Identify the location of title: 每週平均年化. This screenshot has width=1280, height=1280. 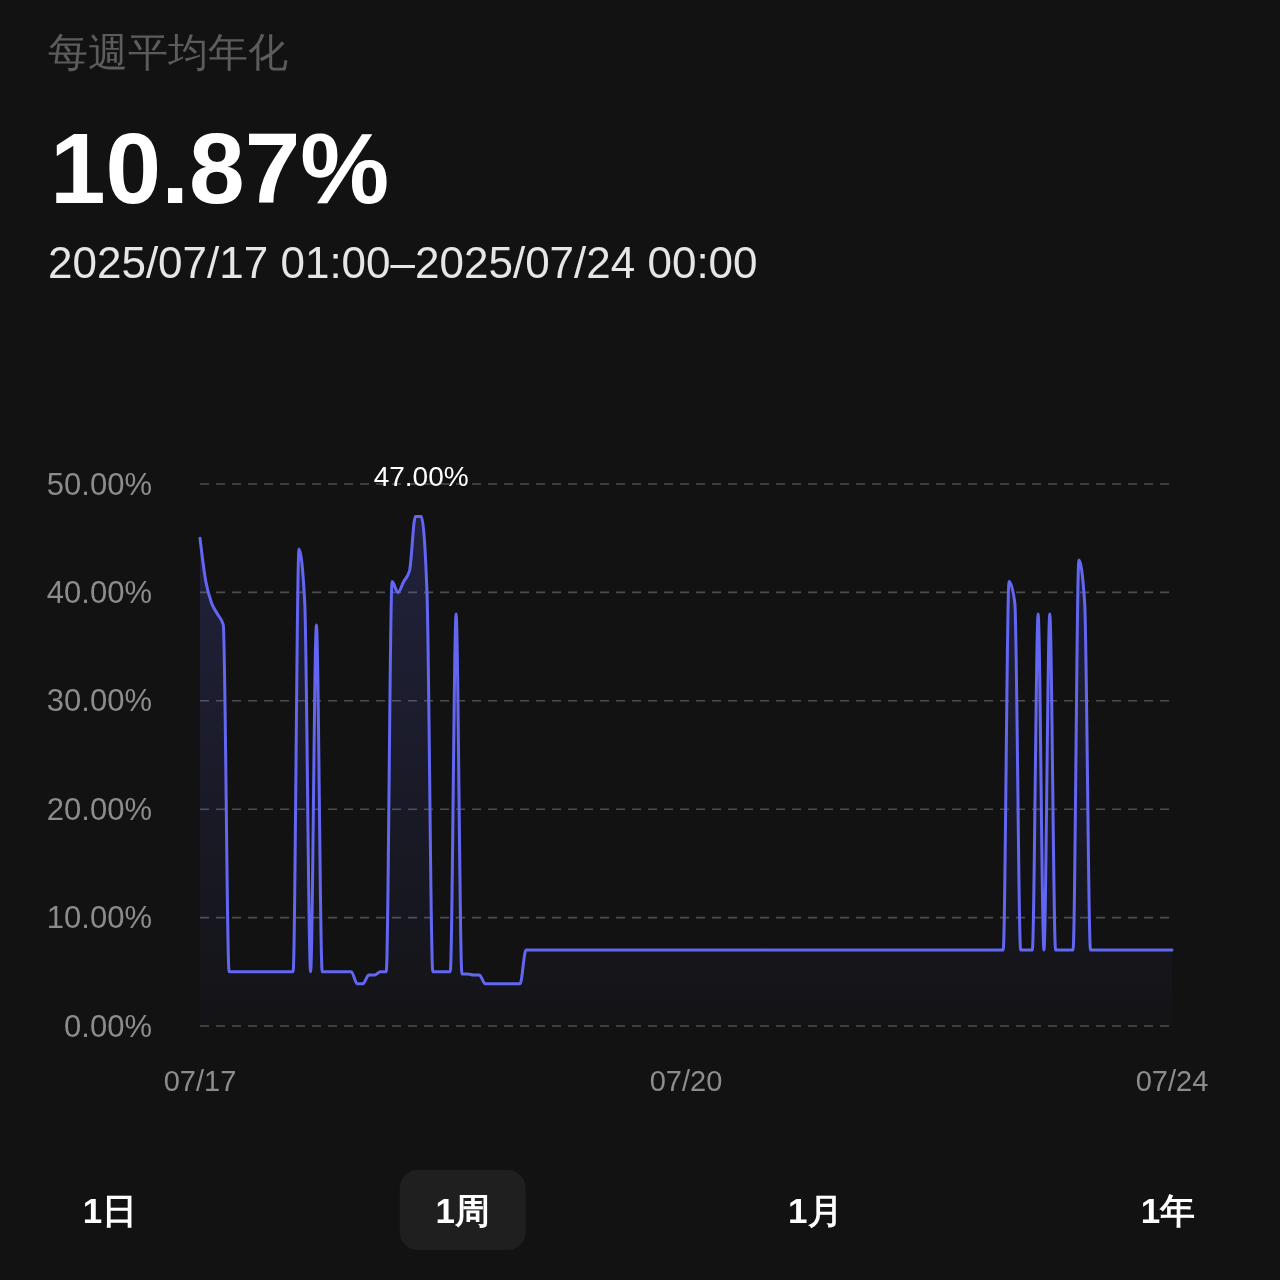
(168, 52).